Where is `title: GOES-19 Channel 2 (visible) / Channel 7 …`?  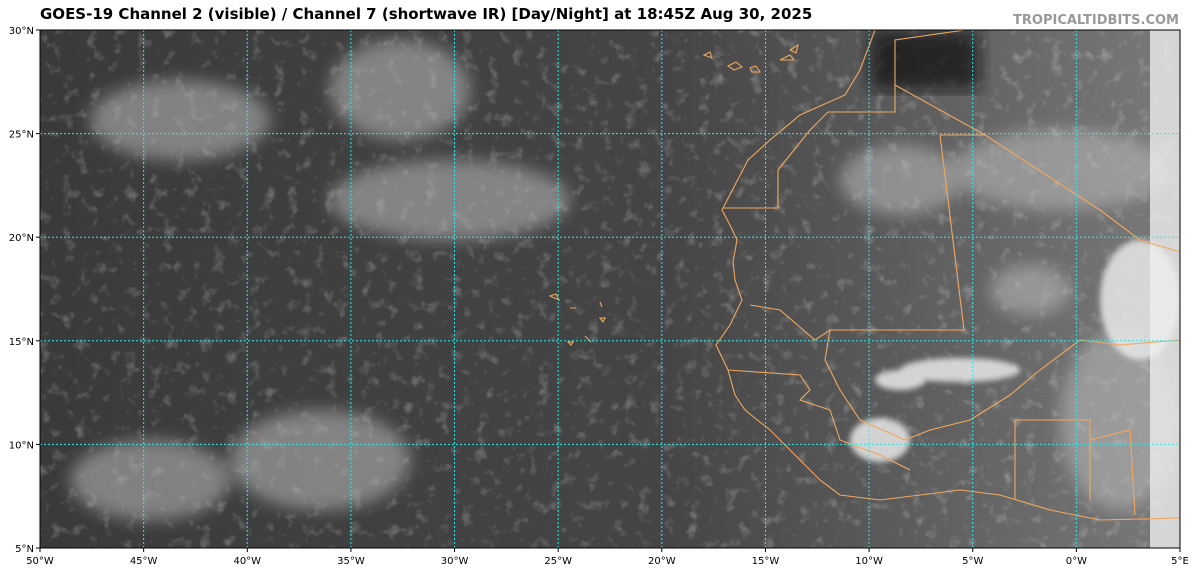
title: GOES-19 Channel 2 (visible) / Channel 7 … is located at coordinates (426, 14).